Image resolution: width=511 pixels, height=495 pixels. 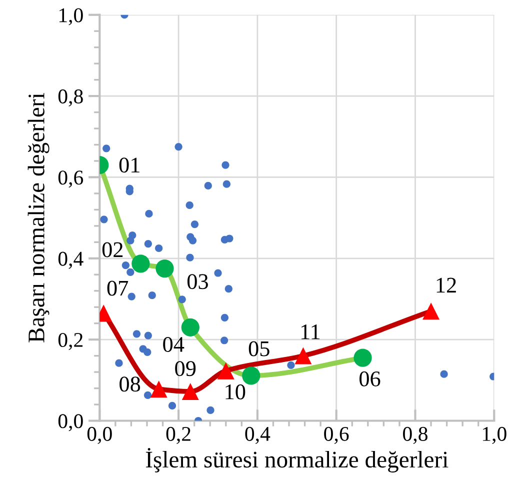 What do you see at coordinates (446, 285) in the screenshot?
I see `annotation: 12` at bounding box center [446, 285].